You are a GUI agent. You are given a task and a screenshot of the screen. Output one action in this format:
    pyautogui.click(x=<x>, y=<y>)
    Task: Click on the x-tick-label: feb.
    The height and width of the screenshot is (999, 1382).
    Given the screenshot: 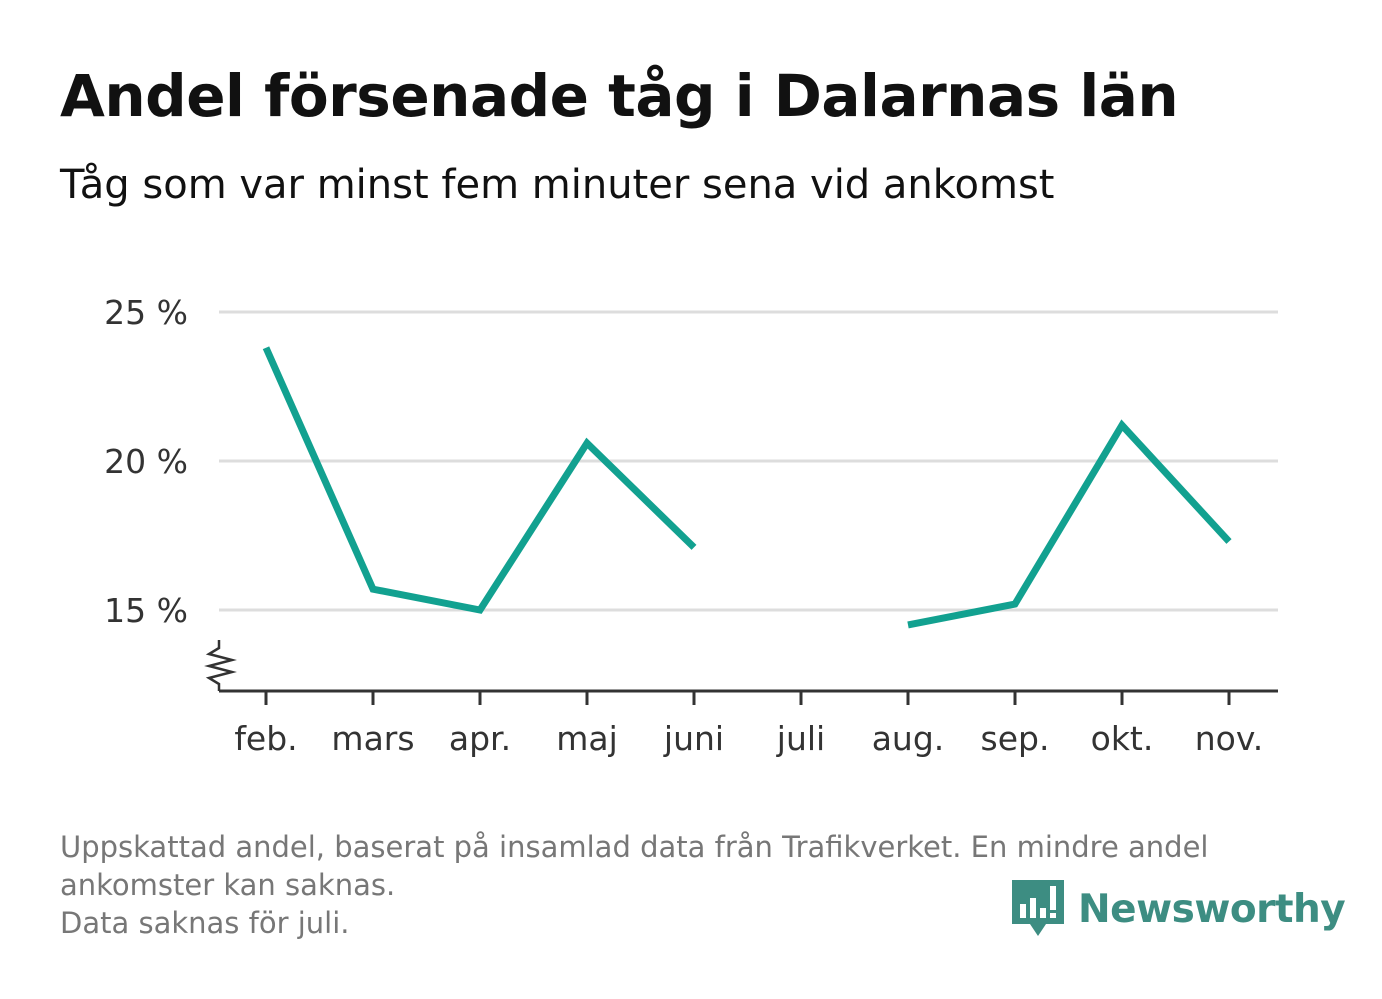 What is the action you would take?
    pyautogui.click(x=265, y=738)
    